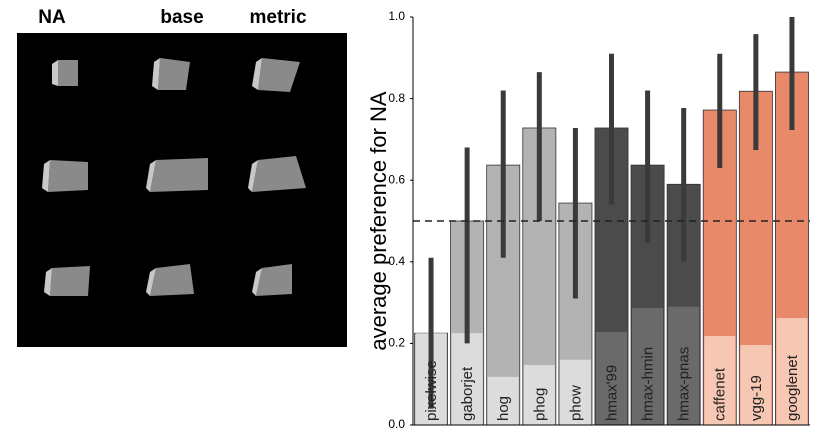 The width and height of the screenshot is (820, 433). I want to click on x-category-label: hmax'99, so click(611, 393).